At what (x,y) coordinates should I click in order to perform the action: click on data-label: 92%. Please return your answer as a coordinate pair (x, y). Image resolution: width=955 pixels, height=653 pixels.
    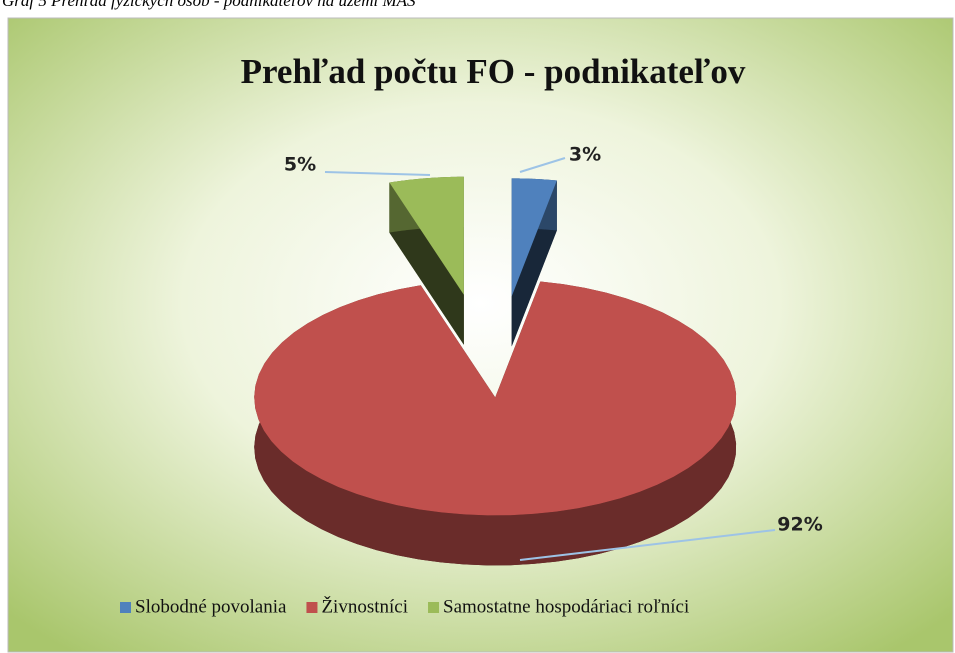
    Looking at the image, I should click on (799, 525).